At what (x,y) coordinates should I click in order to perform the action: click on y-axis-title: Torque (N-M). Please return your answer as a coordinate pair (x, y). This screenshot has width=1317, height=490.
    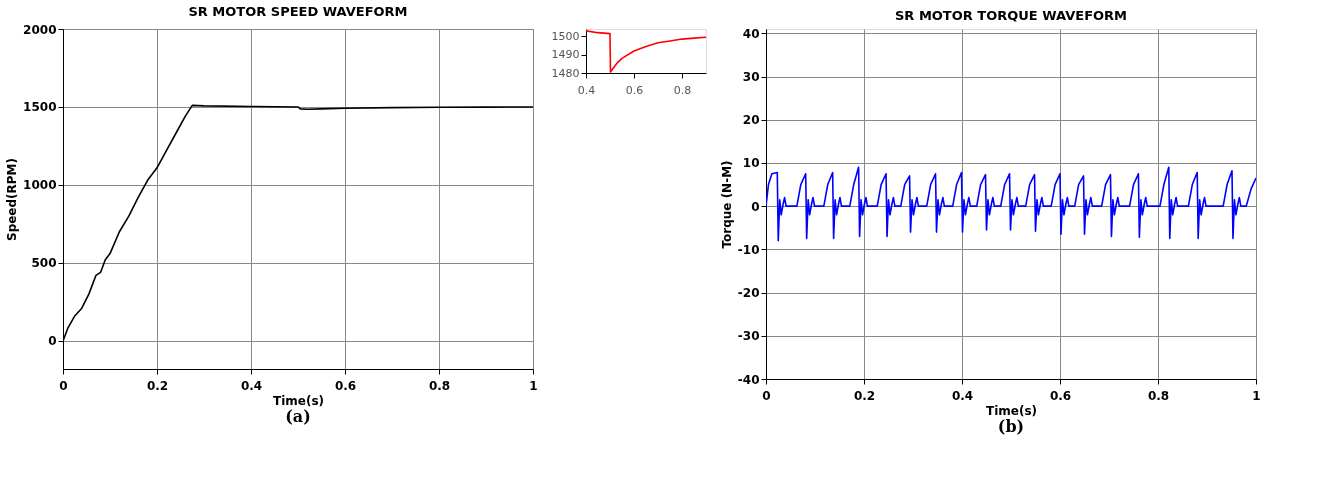
    Looking at the image, I should click on (726, 204).